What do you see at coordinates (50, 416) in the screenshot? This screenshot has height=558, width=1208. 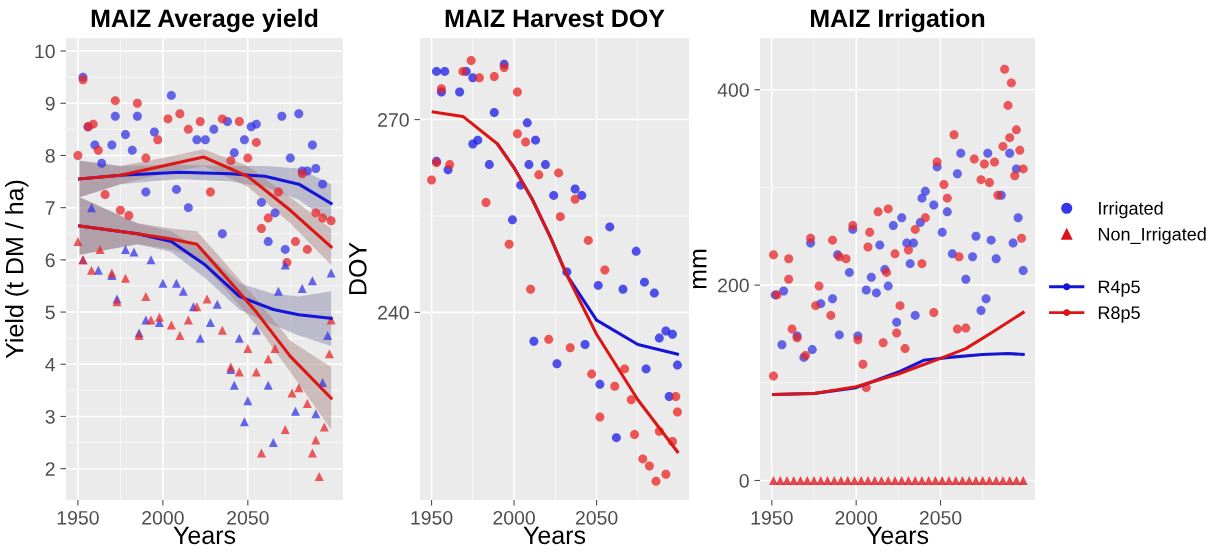 I see `y-tick-label: 3` at bounding box center [50, 416].